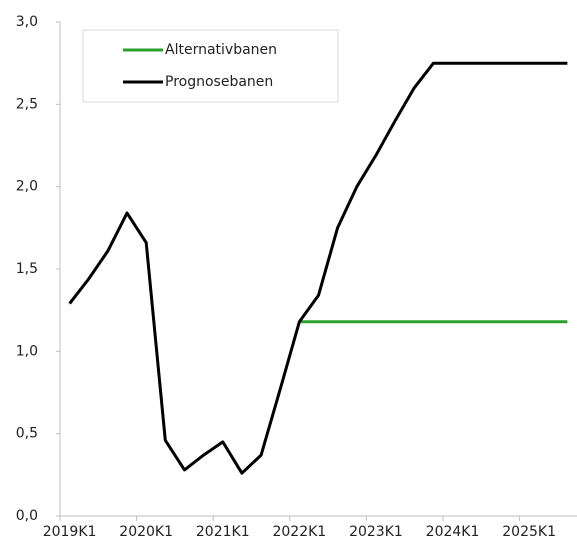 This screenshot has height=541, width=577. Describe the element at coordinates (27, 104) in the screenshot. I see `y-tick-label: 2,5` at that location.